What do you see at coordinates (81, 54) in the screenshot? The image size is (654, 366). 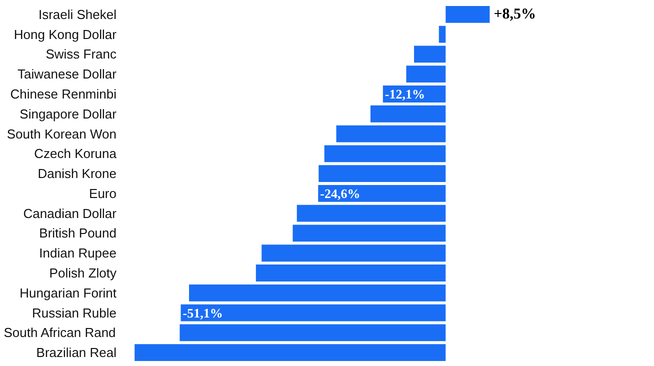 I see `y-tick-label: Swiss Franc` at bounding box center [81, 54].